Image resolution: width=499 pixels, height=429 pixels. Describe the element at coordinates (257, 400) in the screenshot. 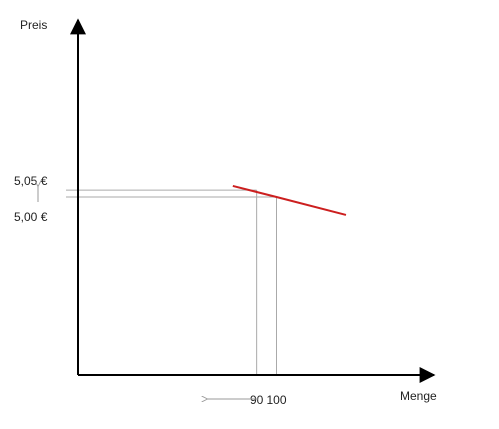

I see `x-tick-label: 90` at that location.